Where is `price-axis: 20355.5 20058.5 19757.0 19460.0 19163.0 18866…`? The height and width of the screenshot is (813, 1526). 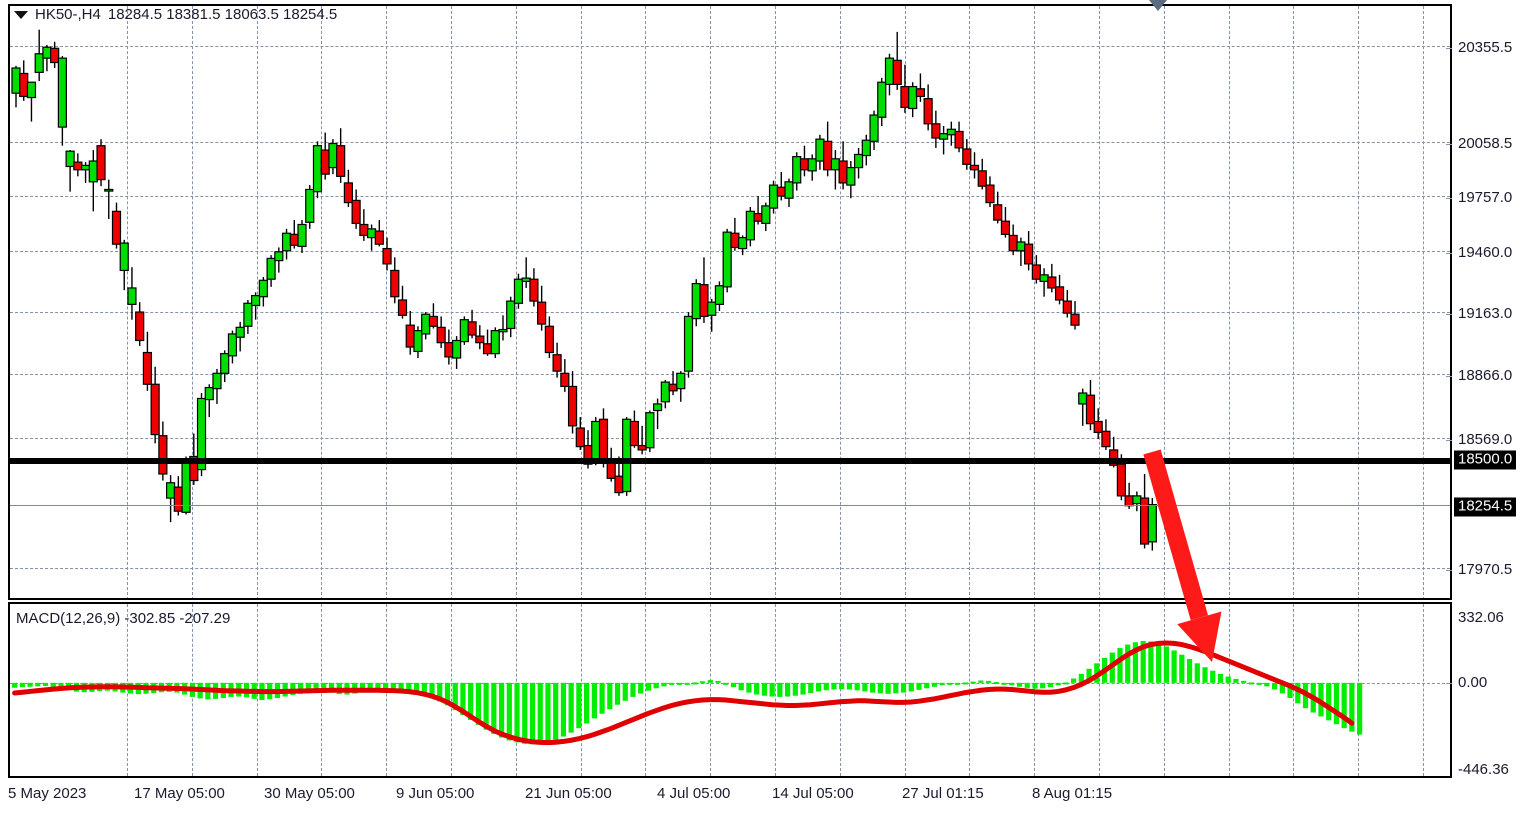 price-axis: 20355.5 20058.5 19757.0 19460.0 19163.0 18866… is located at coordinates (1486, 302).